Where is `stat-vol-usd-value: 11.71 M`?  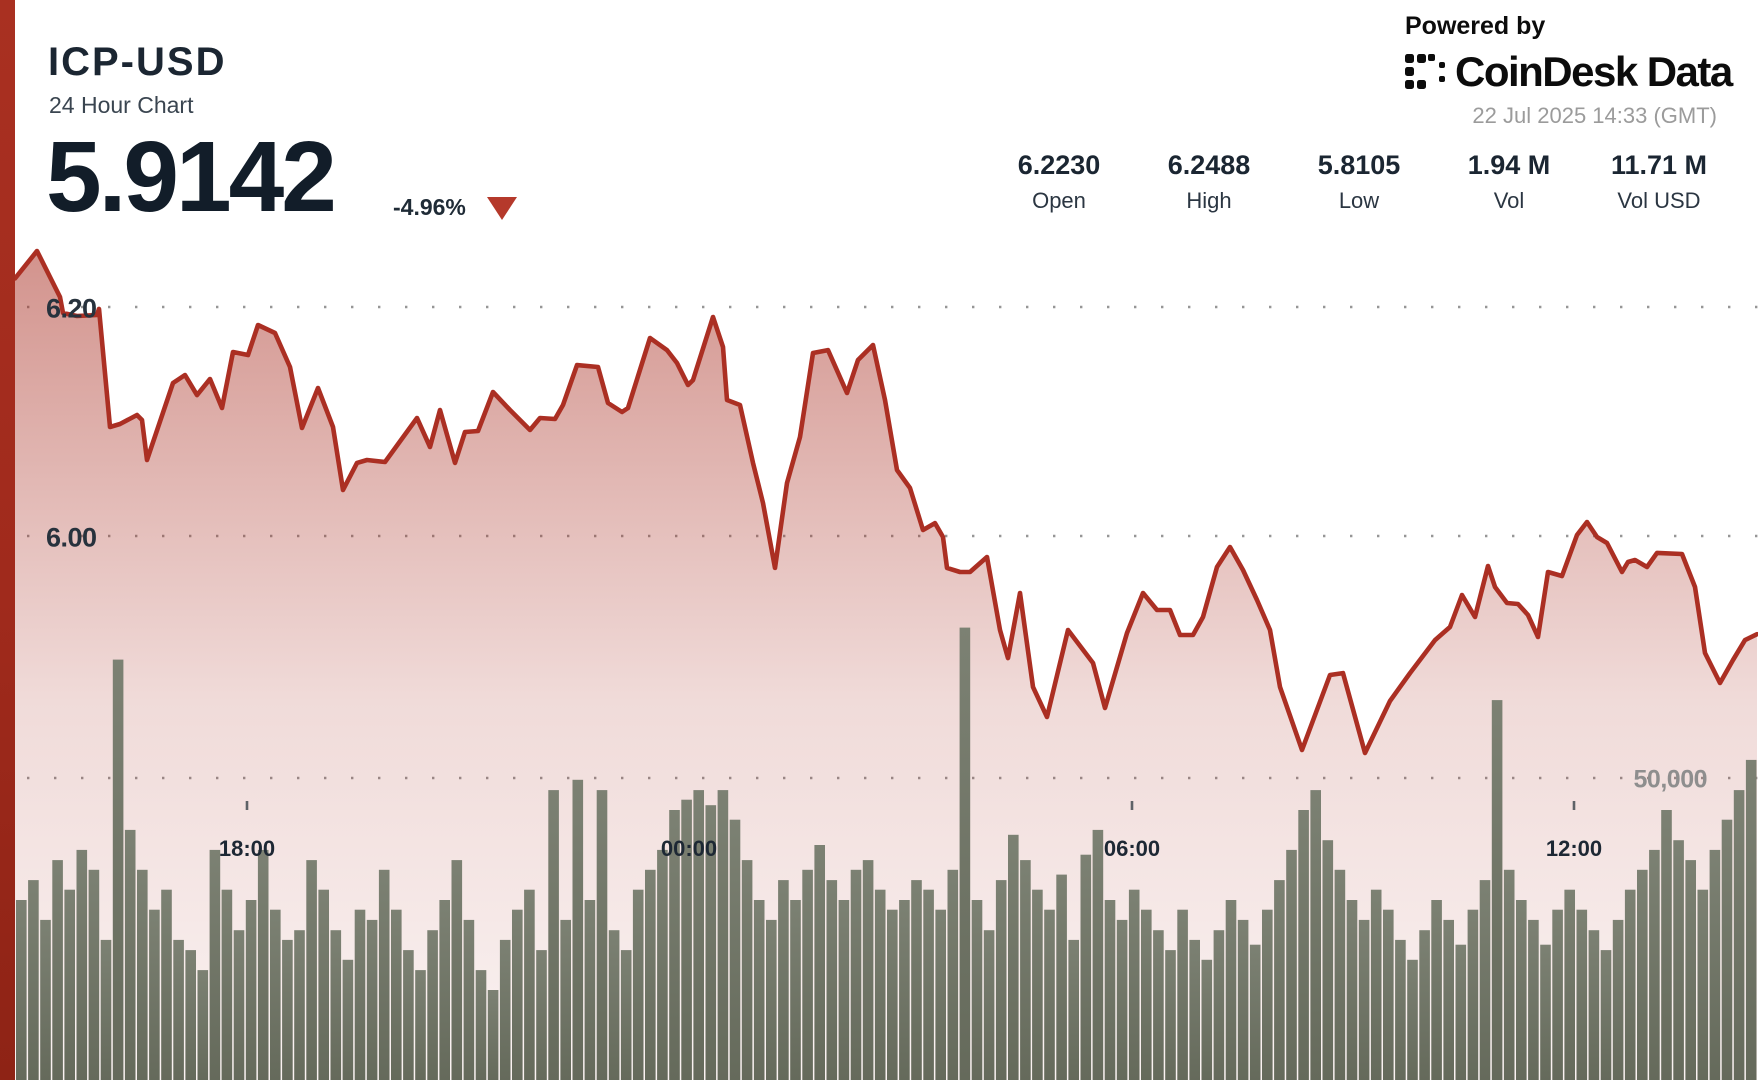 stat-vol-usd-value: 11.71 M is located at coordinates (1659, 165).